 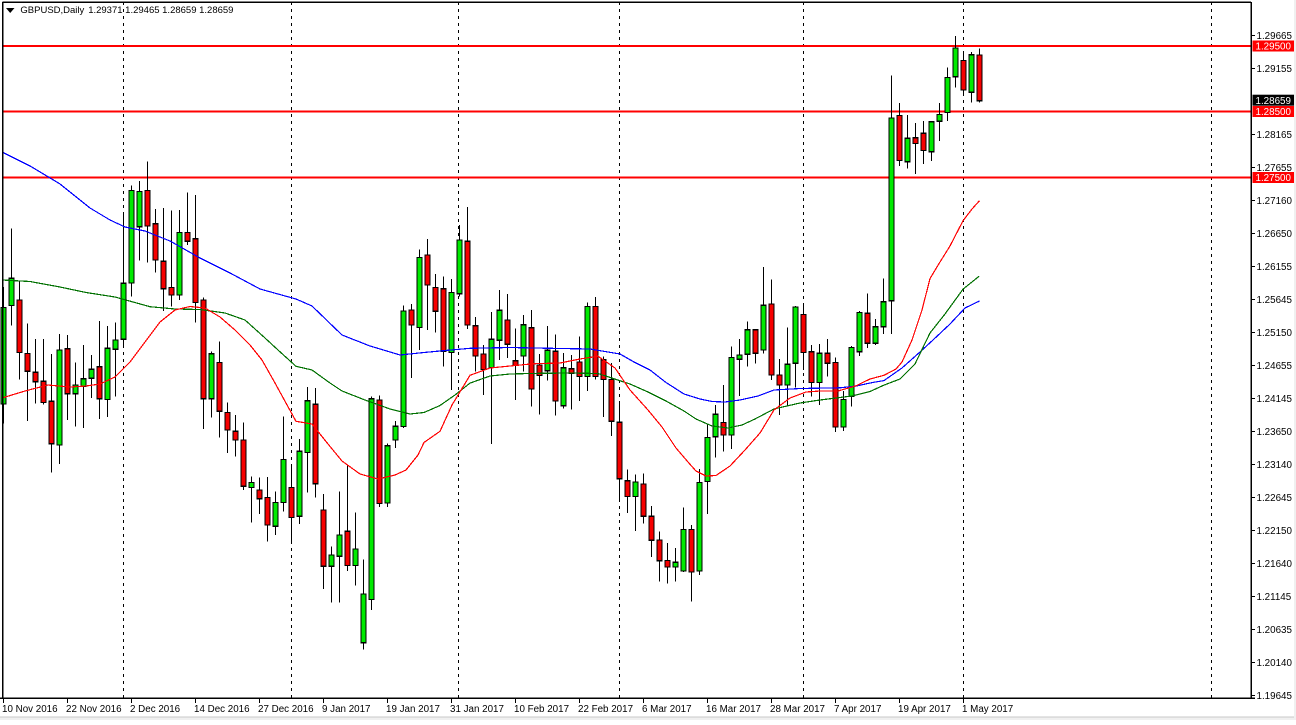 I want to click on svg-text: 1.29155, so click(x=1275, y=69).